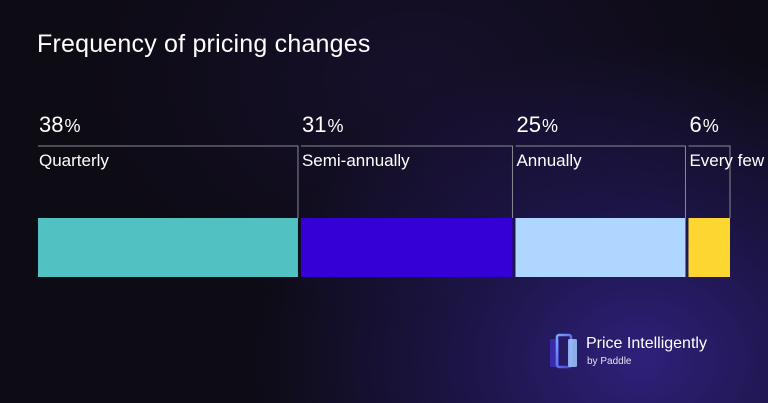 Image resolution: width=768 pixels, height=403 pixels. I want to click on category-label-3: Annually, so click(549, 160).